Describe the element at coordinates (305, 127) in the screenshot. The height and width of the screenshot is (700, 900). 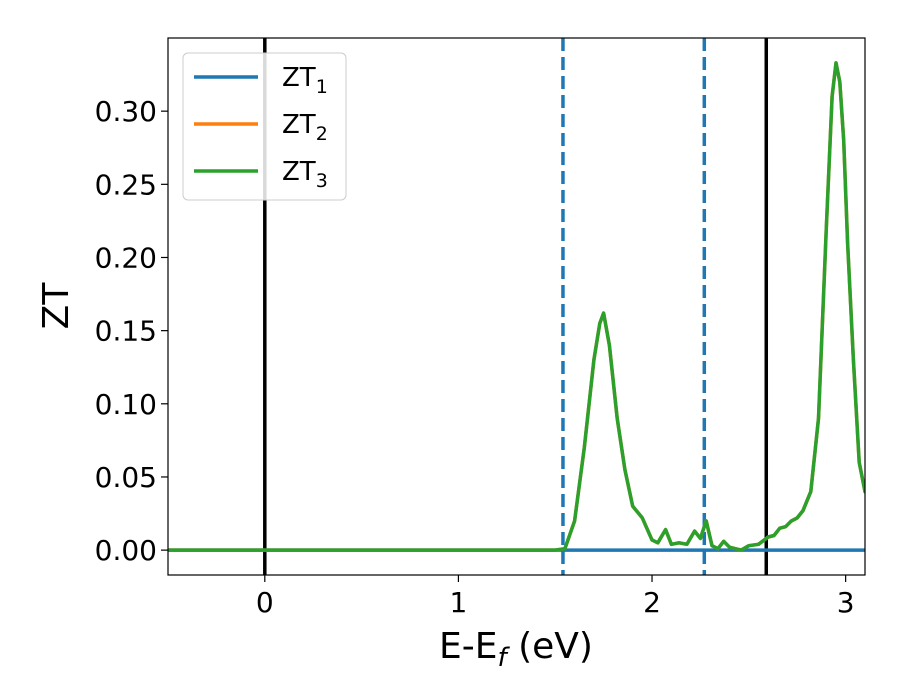
I see `legend-label: ZT2` at that location.